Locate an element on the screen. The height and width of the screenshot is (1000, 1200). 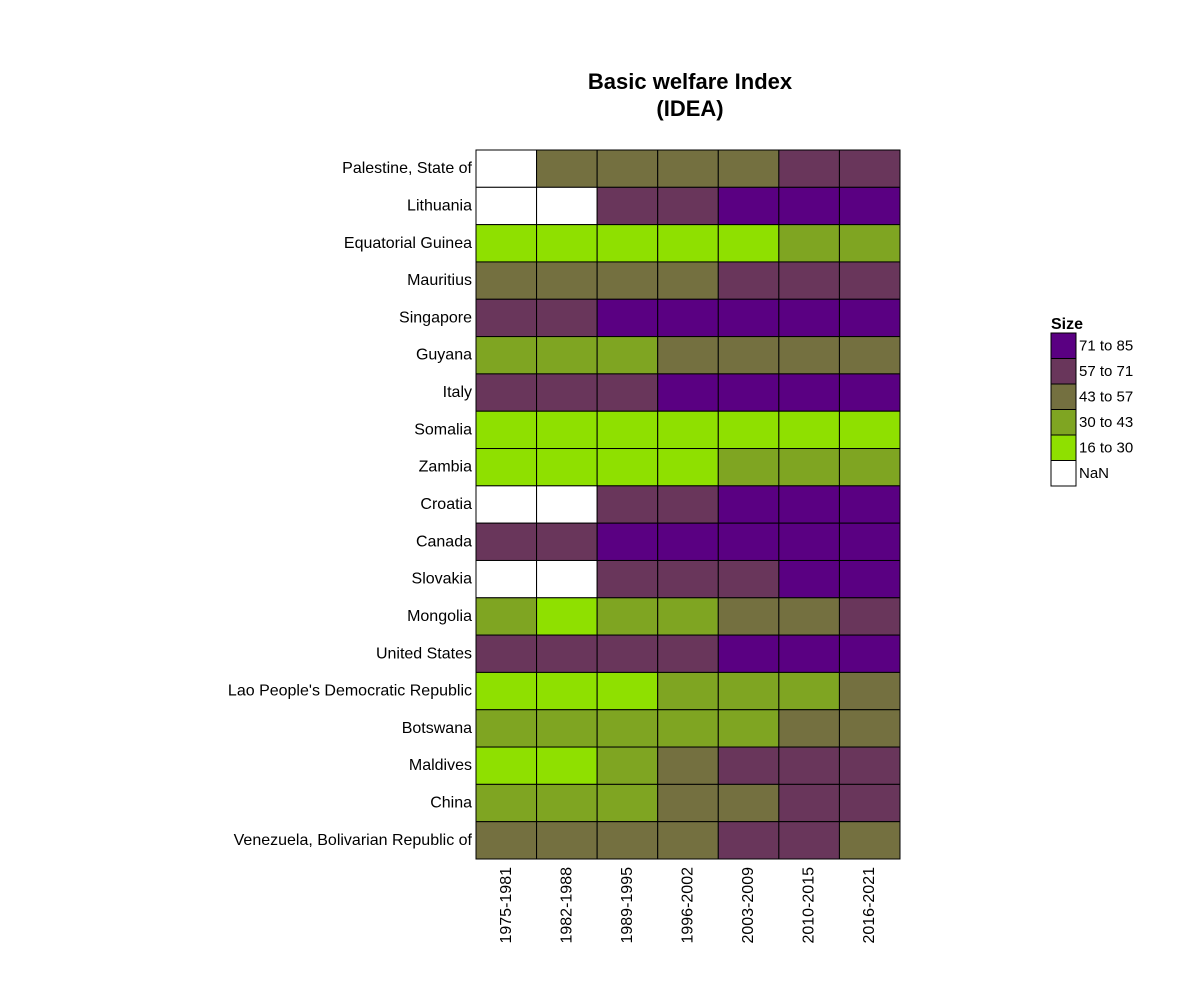
column-label: 1982-1988 is located at coordinates (566, 905).